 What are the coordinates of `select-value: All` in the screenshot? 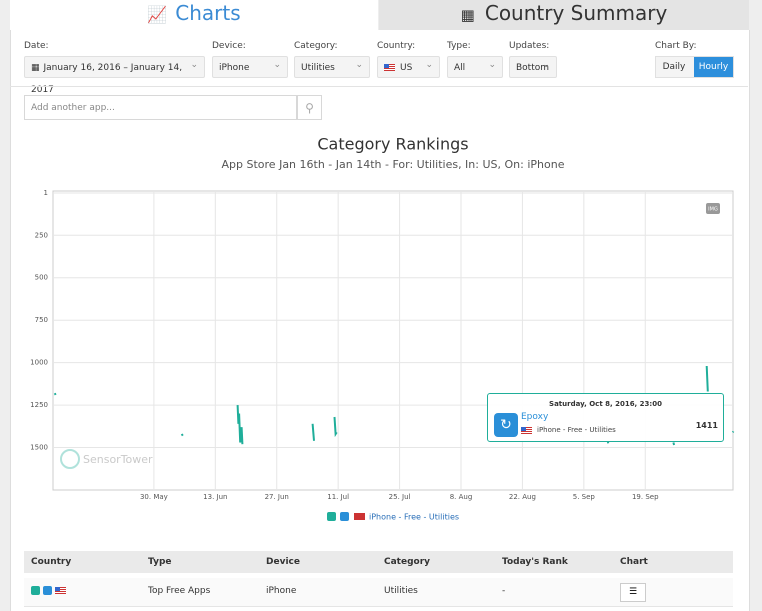 It's located at (460, 68).